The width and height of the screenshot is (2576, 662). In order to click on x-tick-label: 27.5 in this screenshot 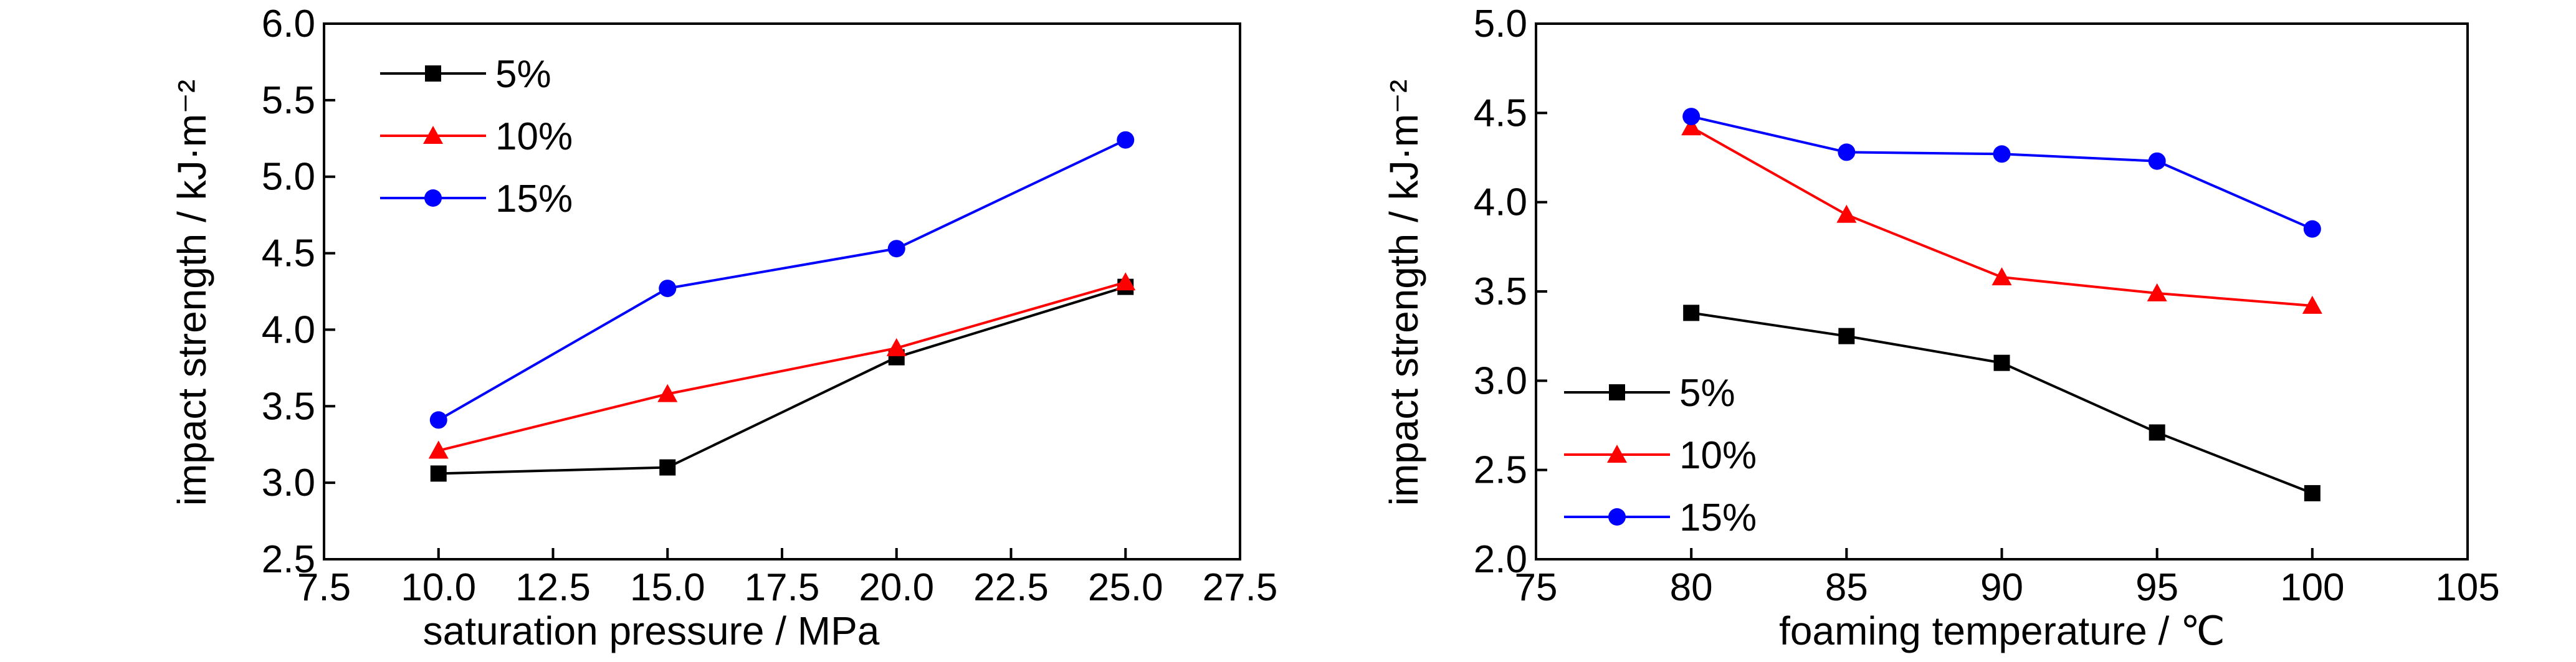, I will do `click(1240, 587)`.